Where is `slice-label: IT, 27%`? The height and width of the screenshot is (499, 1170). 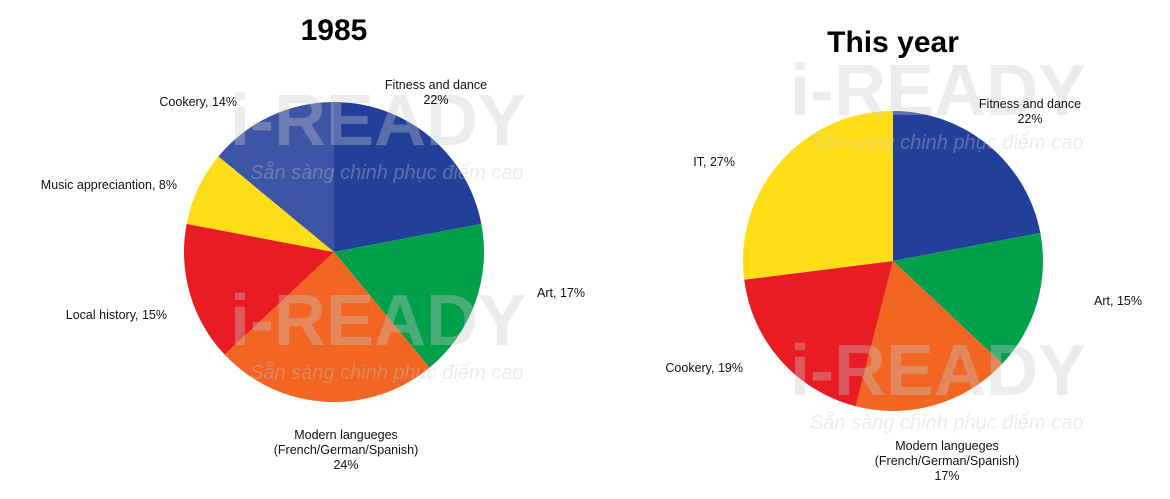
slice-label: IT, 27% is located at coordinates (714, 162).